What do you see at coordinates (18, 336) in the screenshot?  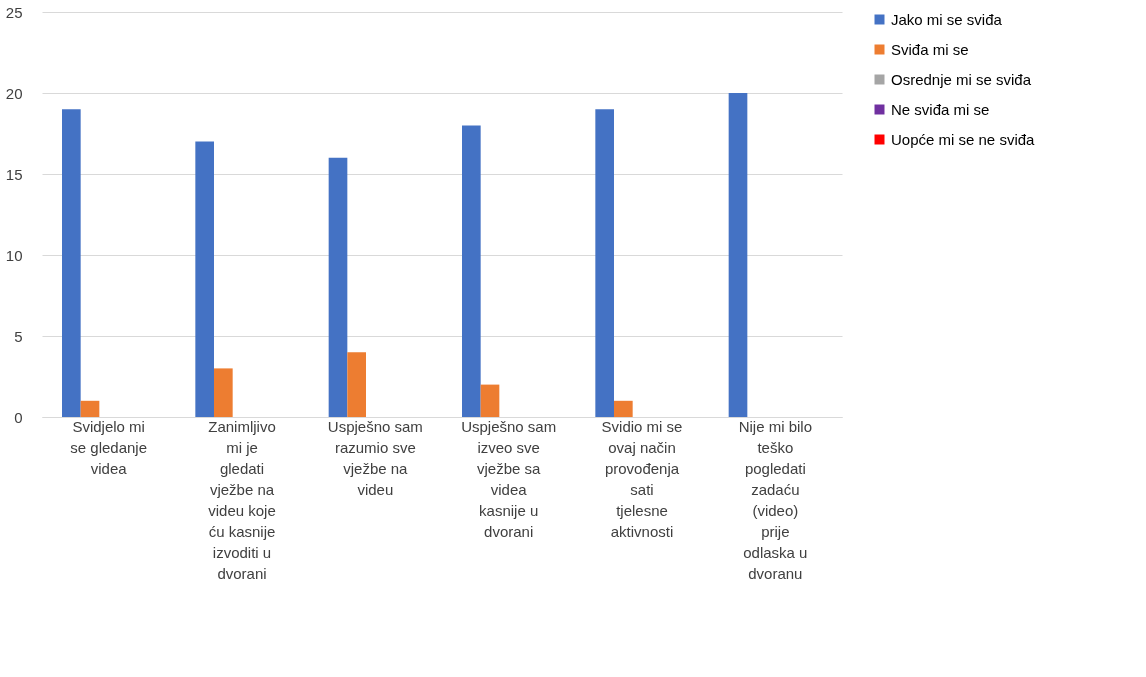 I see `y-tick-label: 5` at bounding box center [18, 336].